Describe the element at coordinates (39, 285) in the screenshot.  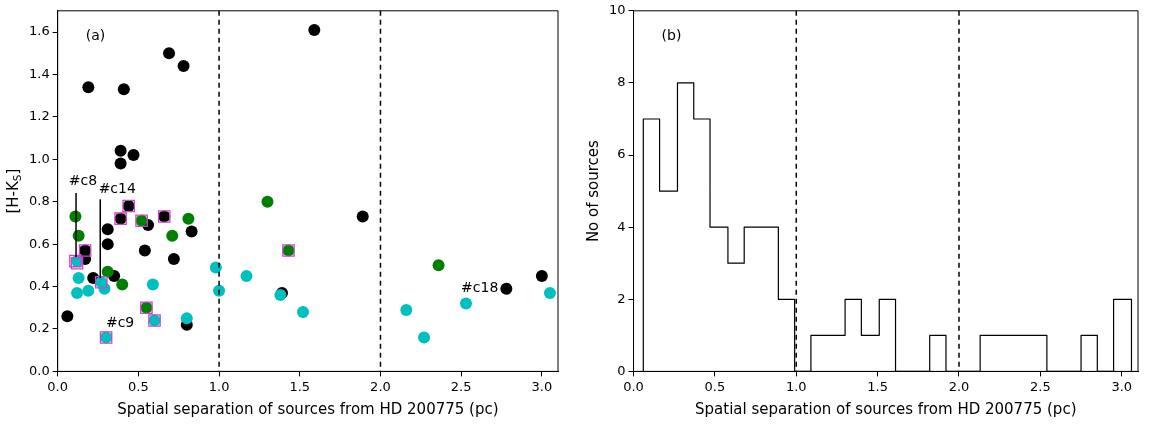
I see `y-tick-label: 0.4` at that location.